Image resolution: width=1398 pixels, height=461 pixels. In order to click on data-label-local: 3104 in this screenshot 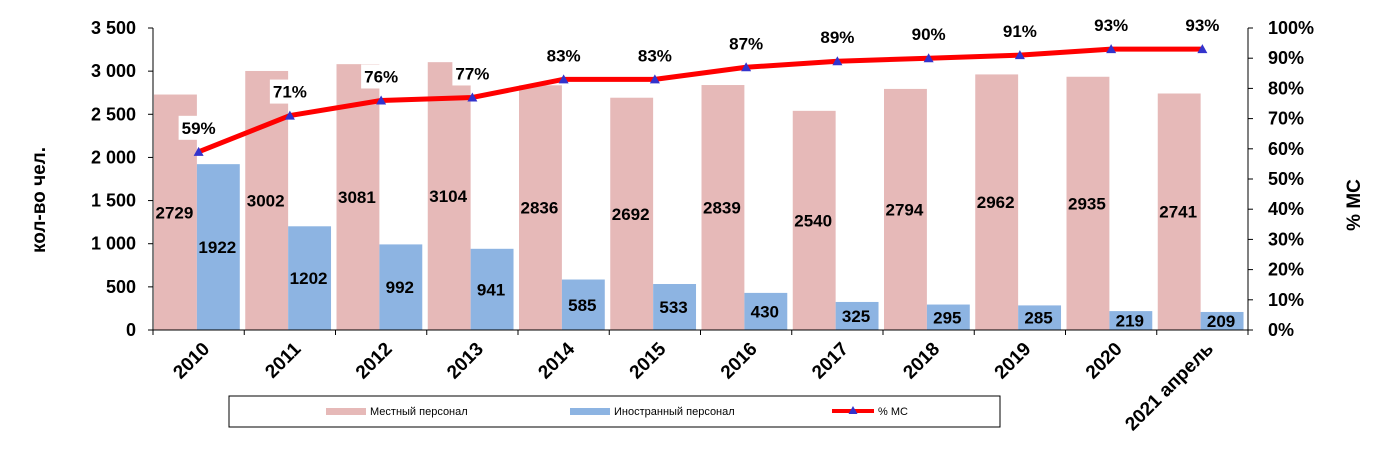, I will do `click(448, 196)`.